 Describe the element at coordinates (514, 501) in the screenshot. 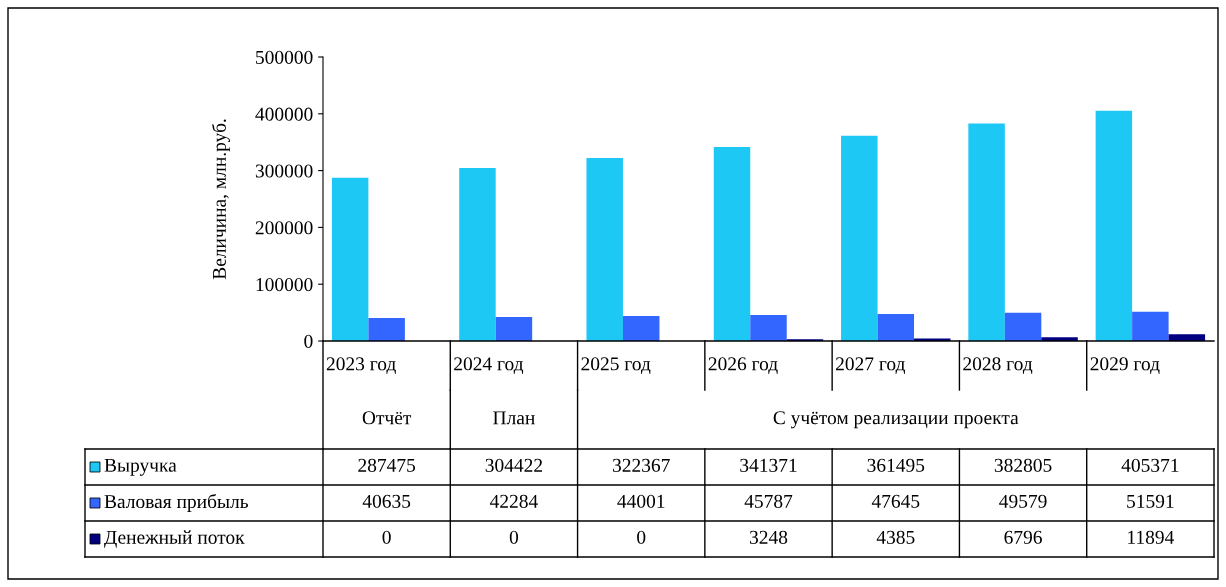

I see `data-label: 42284` at that location.